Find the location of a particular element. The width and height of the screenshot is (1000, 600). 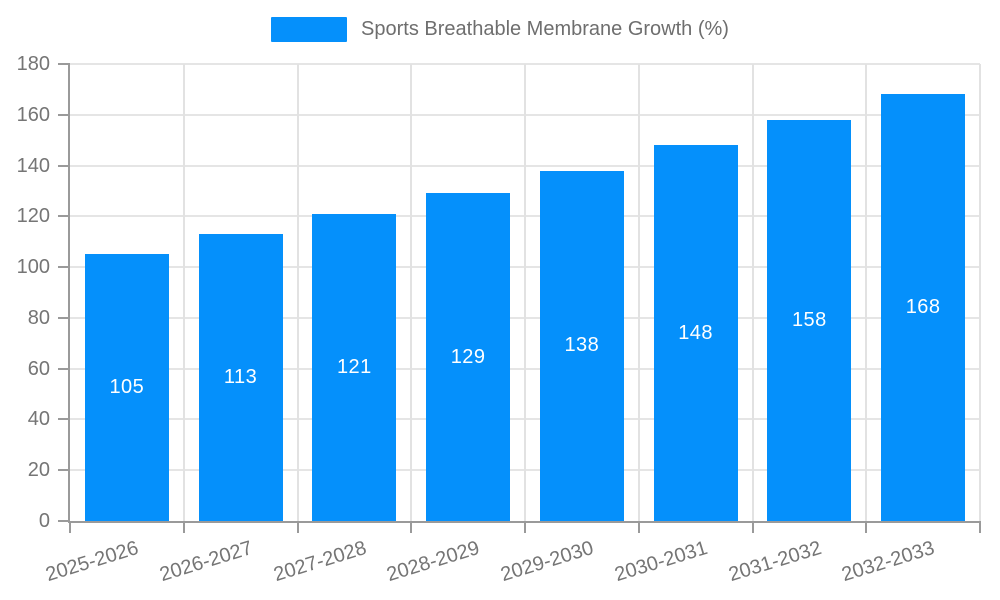

x-axis-tick-label: 2027-2028 is located at coordinates (319, 562).